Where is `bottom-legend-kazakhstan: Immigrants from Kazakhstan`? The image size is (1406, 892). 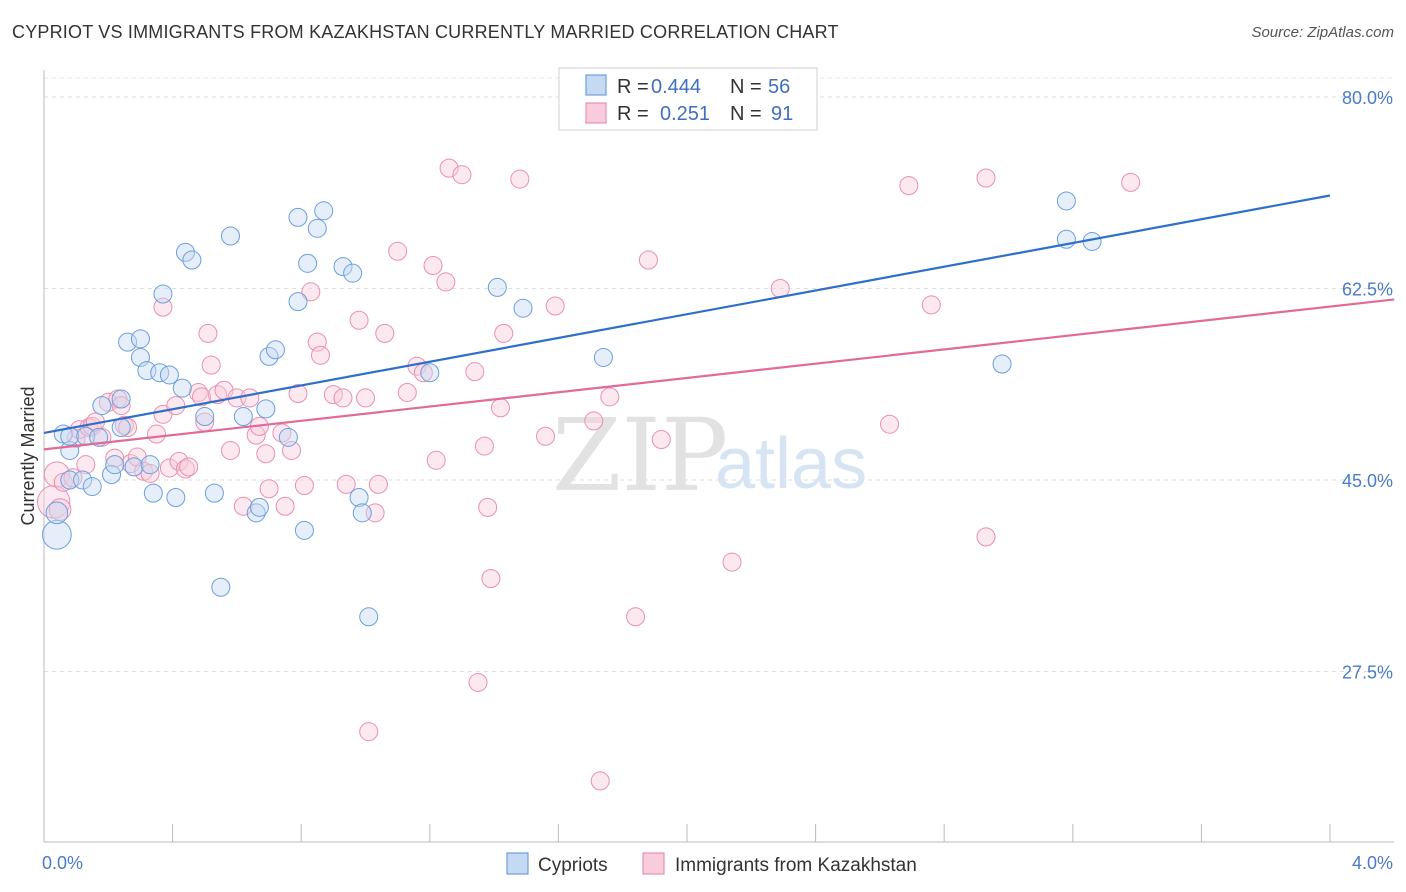
bottom-legend-kazakhstan: Immigrants from Kazakhstan is located at coordinates (796, 865).